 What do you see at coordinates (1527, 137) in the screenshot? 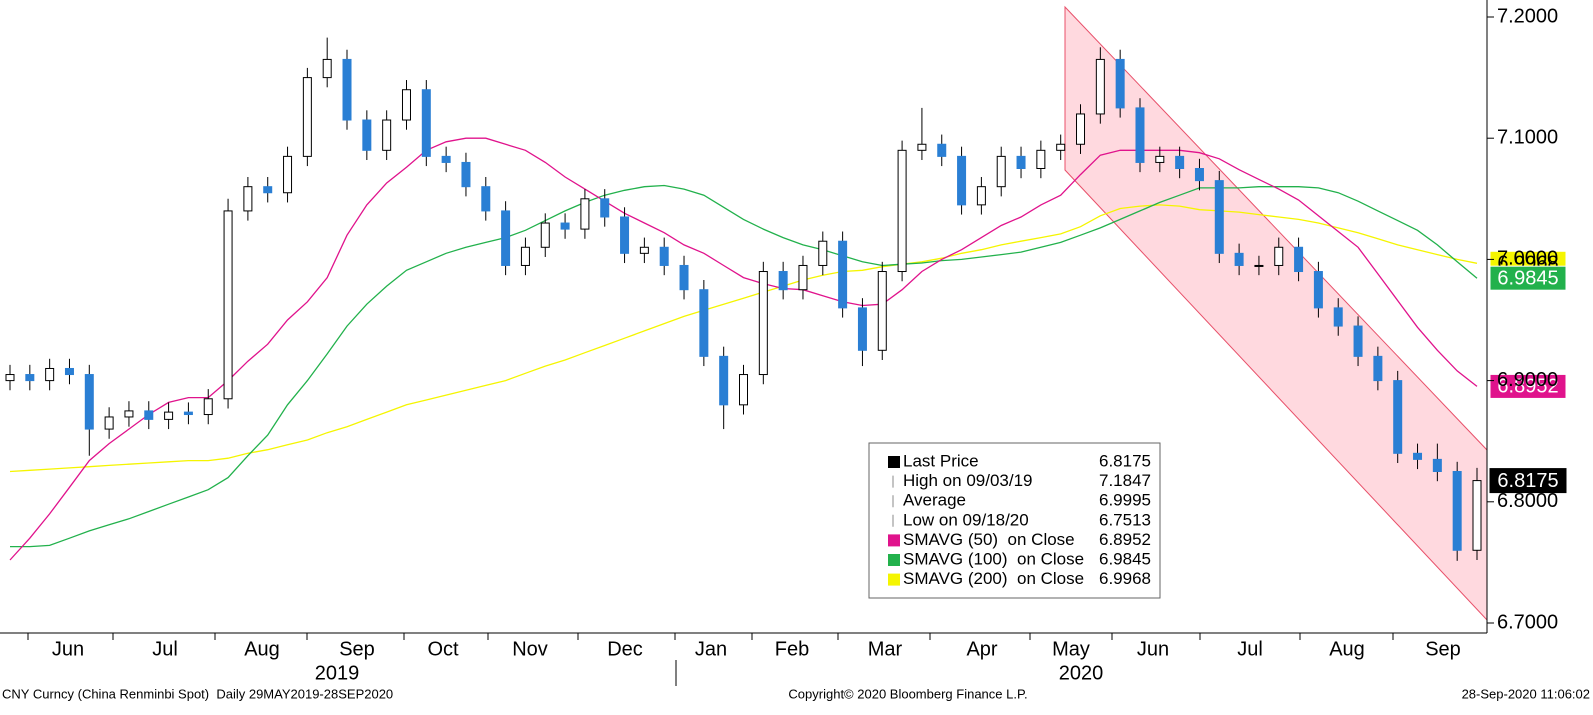
I see `y-tick-label: 7.1000` at bounding box center [1527, 137].